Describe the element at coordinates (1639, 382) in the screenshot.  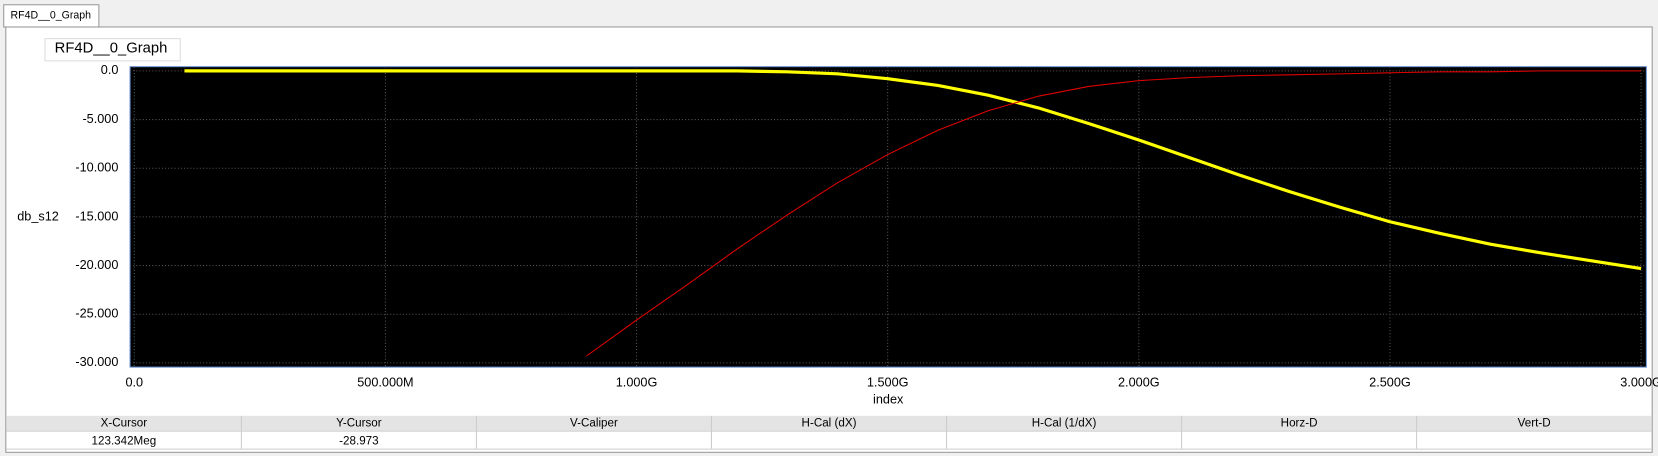
I see `x-tick-label: 3.000G` at that location.